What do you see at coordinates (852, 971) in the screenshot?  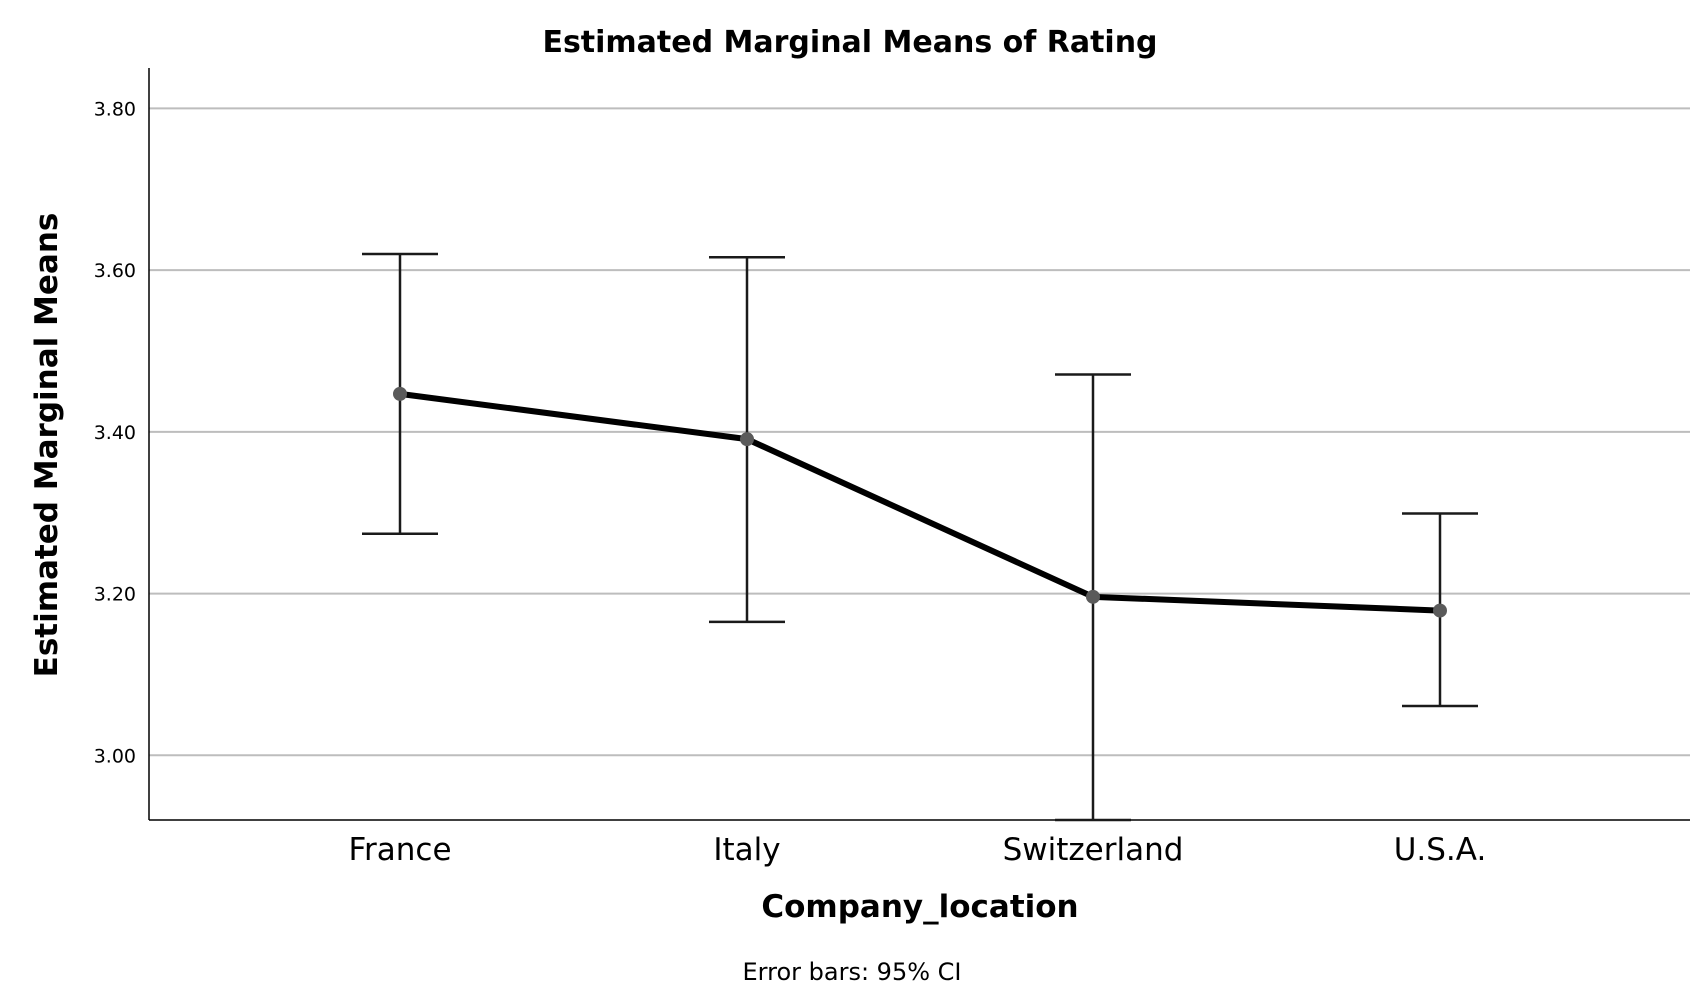 I see `error-bars-footnote: Error bars: 95% CI` at bounding box center [852, 971].